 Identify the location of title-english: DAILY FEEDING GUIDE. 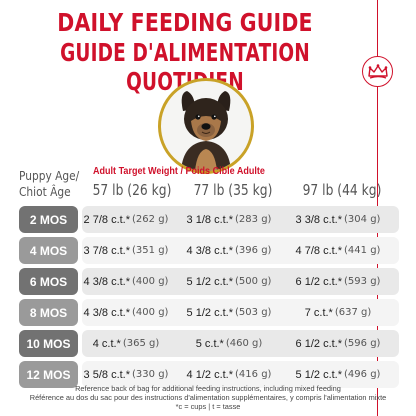
(185, 22).